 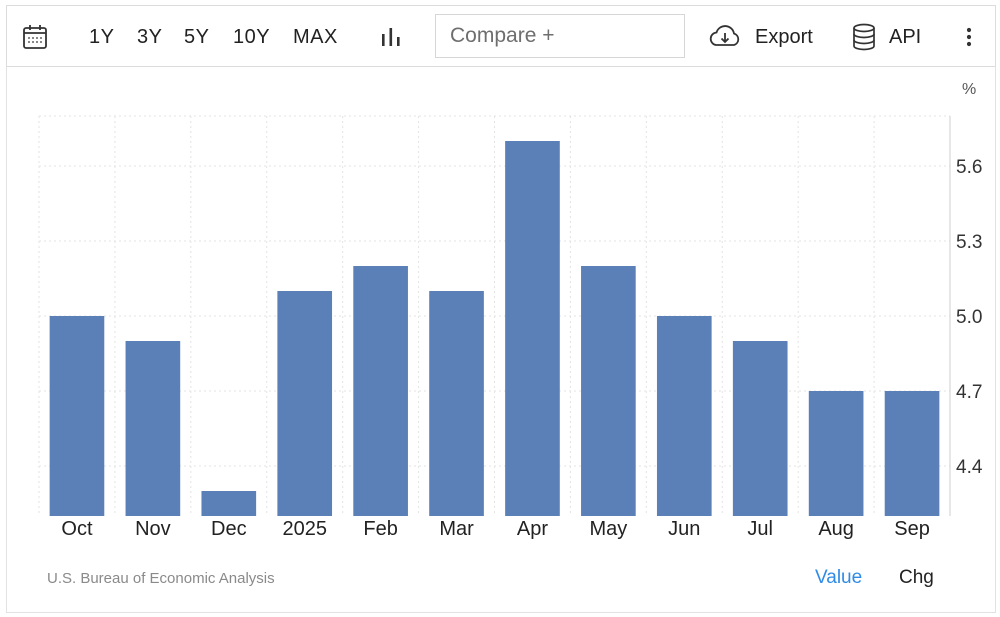 I want to click on x-tick-label: Oct, so click(x=77, y=529).